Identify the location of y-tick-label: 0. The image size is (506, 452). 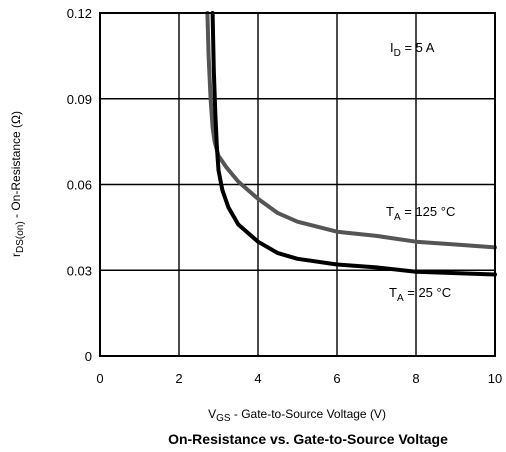
(88, 356).